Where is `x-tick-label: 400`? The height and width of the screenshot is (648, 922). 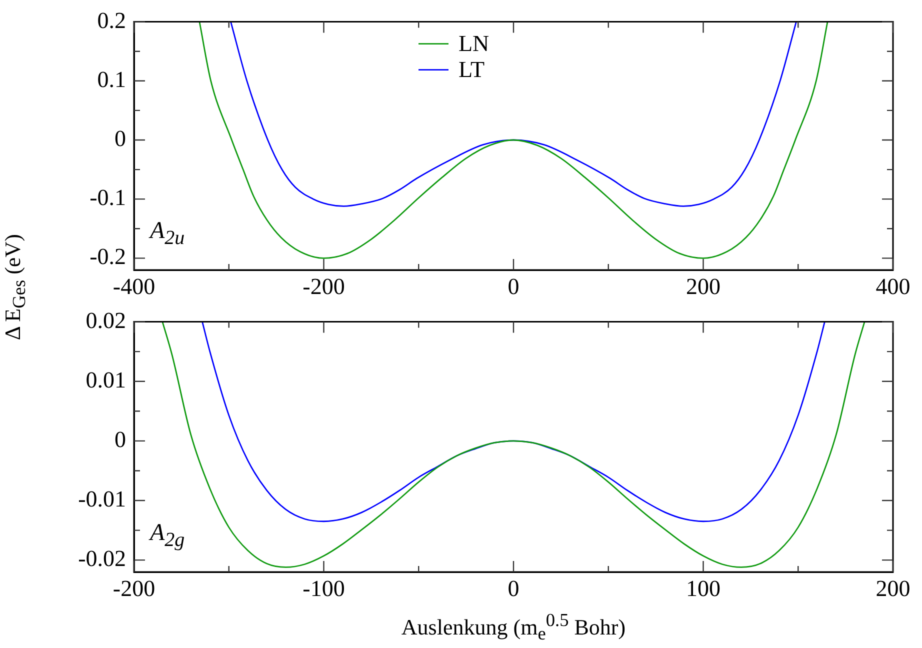
x-tick-label: 400 is located at coordinates (893, 286).